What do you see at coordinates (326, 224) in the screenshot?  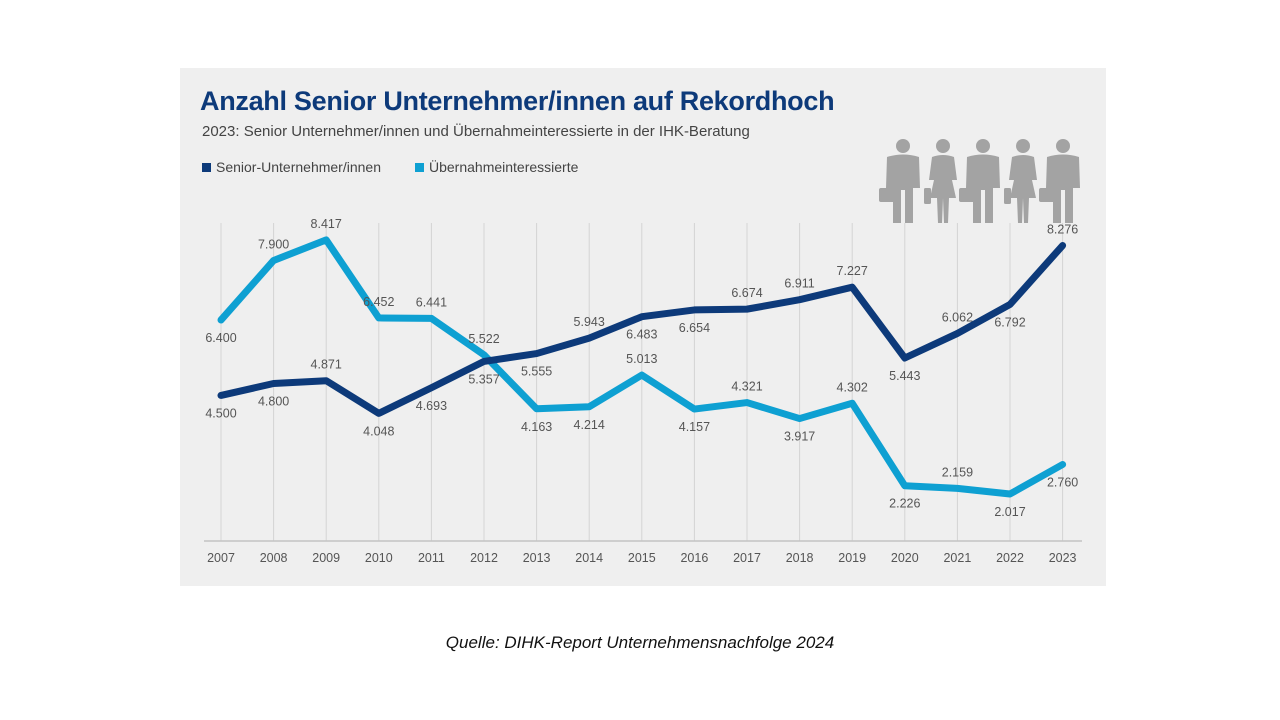 I see `data-label-uebernahme-2009: 8.417` at bounding box center [326, 224].